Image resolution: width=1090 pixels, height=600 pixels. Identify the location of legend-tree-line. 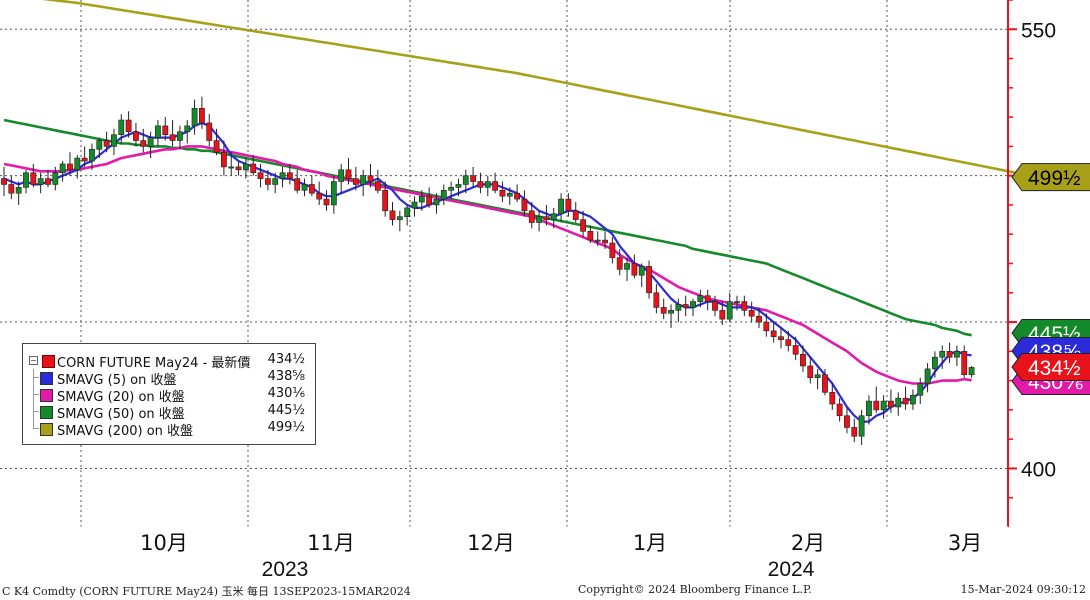
(34, 424).